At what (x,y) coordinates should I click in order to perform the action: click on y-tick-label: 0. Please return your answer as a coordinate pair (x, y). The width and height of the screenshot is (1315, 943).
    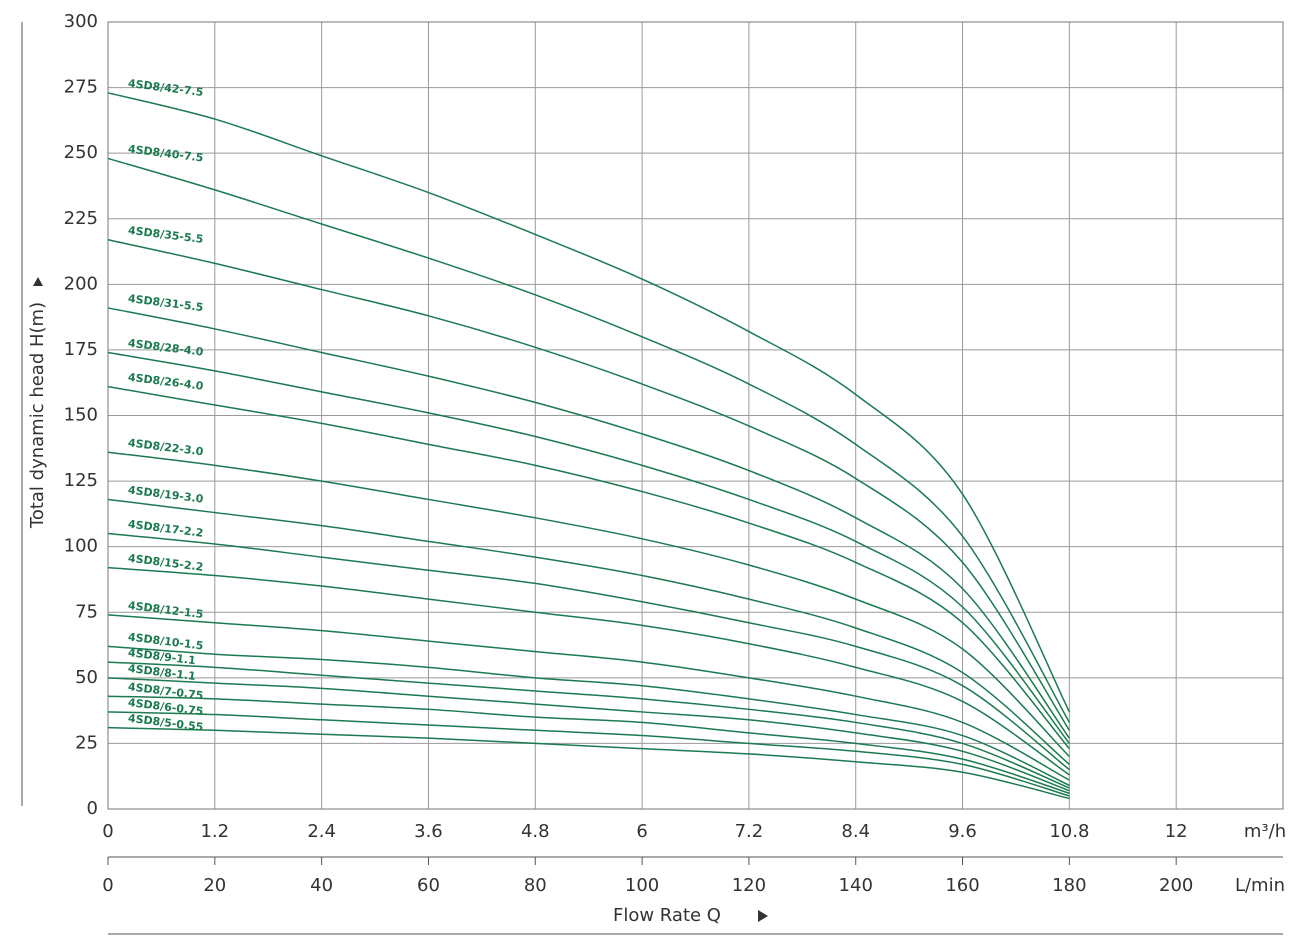
    Looking at the image, I should click on (92, 808).